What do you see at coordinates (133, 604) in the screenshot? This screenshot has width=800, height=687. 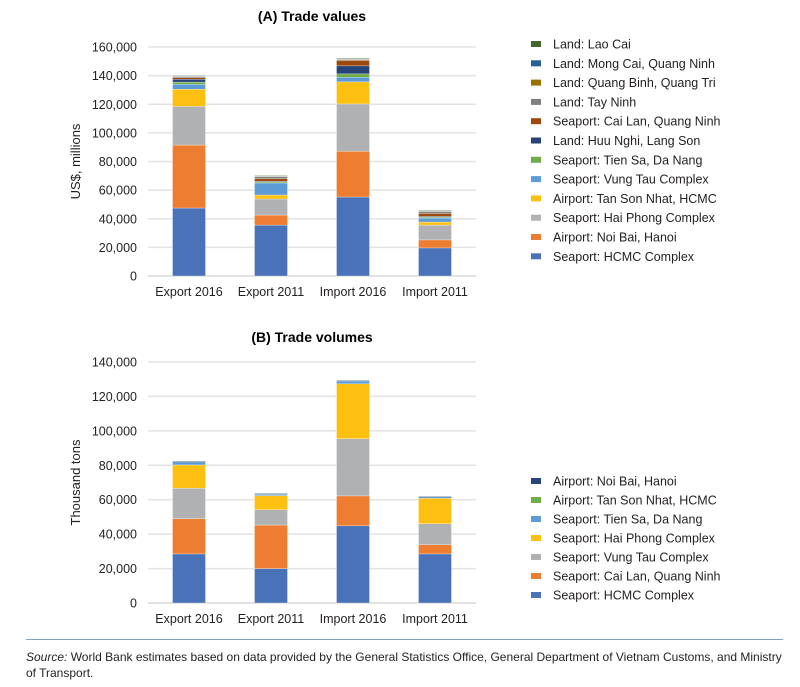 I see `y-tick-label: 0` at bounding box center [133, 604].